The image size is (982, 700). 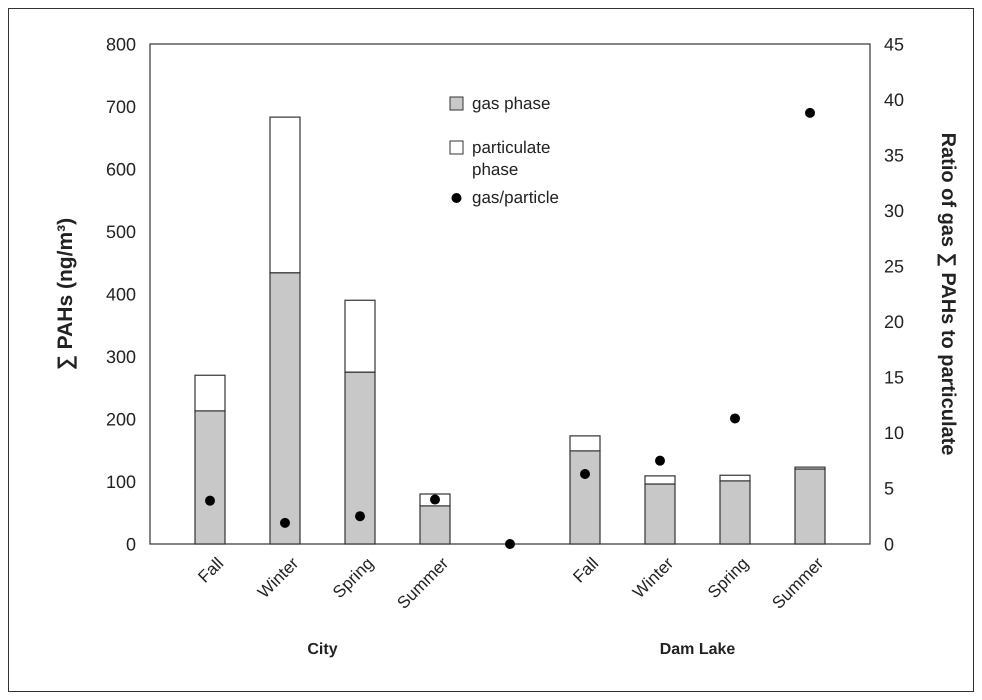 I want to click on y2-tick-label: 35, so click(x=894, y=155).